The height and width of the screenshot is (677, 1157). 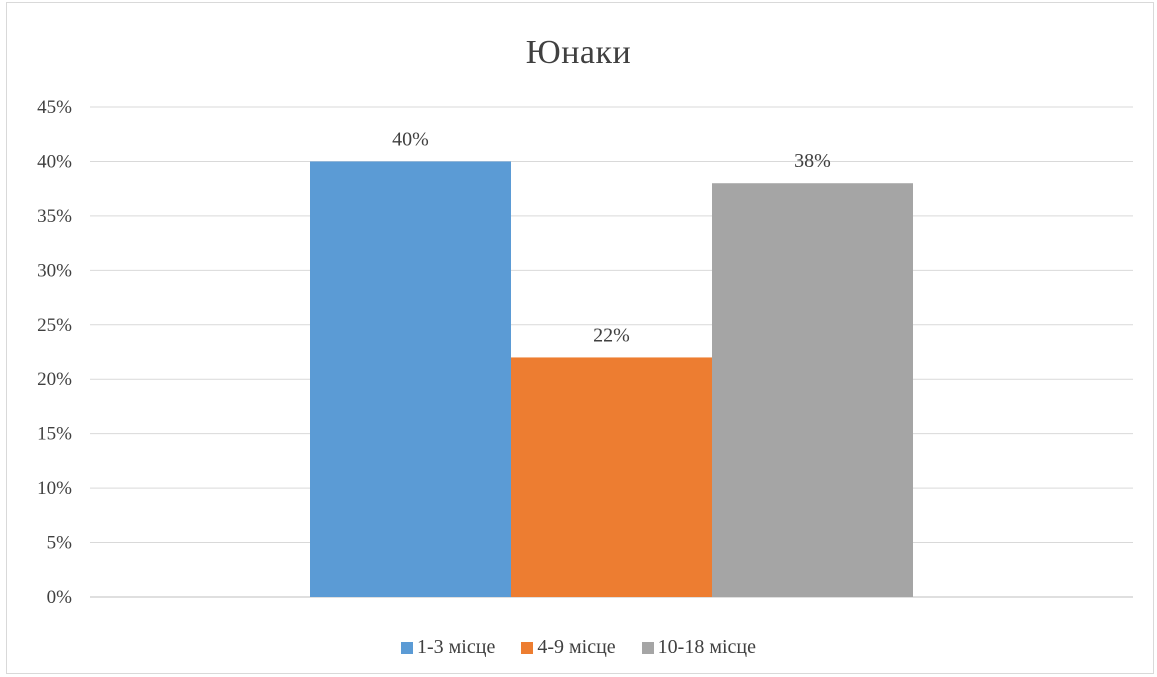 What do you see at coordinates (54, 216) in the screenshot?
I see `y-tick-label: 35%` at bounding box center [54, 216].